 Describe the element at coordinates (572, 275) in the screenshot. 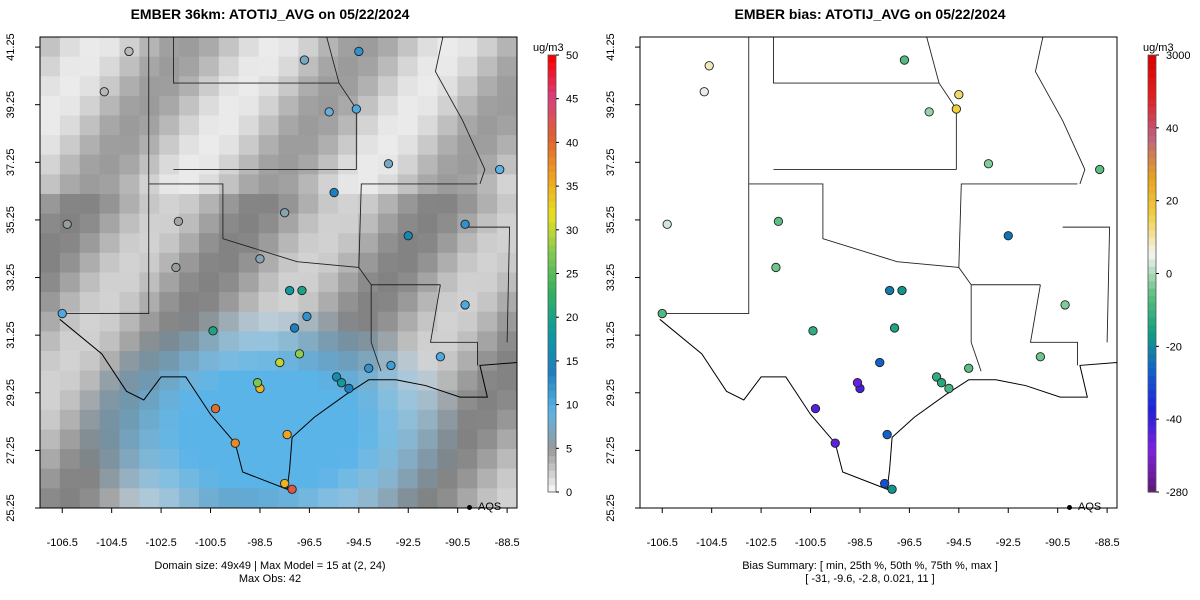

I see `colorbar-label: 25` at that location.